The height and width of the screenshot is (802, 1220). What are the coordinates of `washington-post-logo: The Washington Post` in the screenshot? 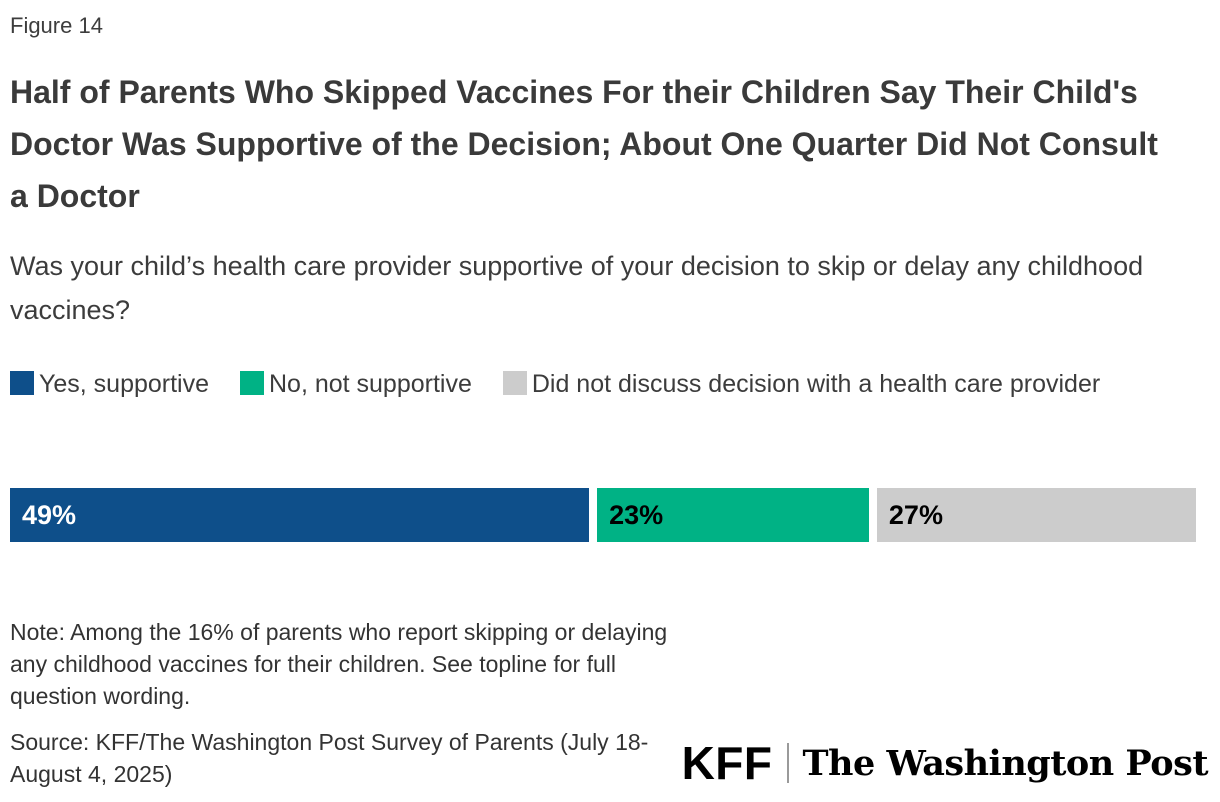 It's located at (1005, 763).